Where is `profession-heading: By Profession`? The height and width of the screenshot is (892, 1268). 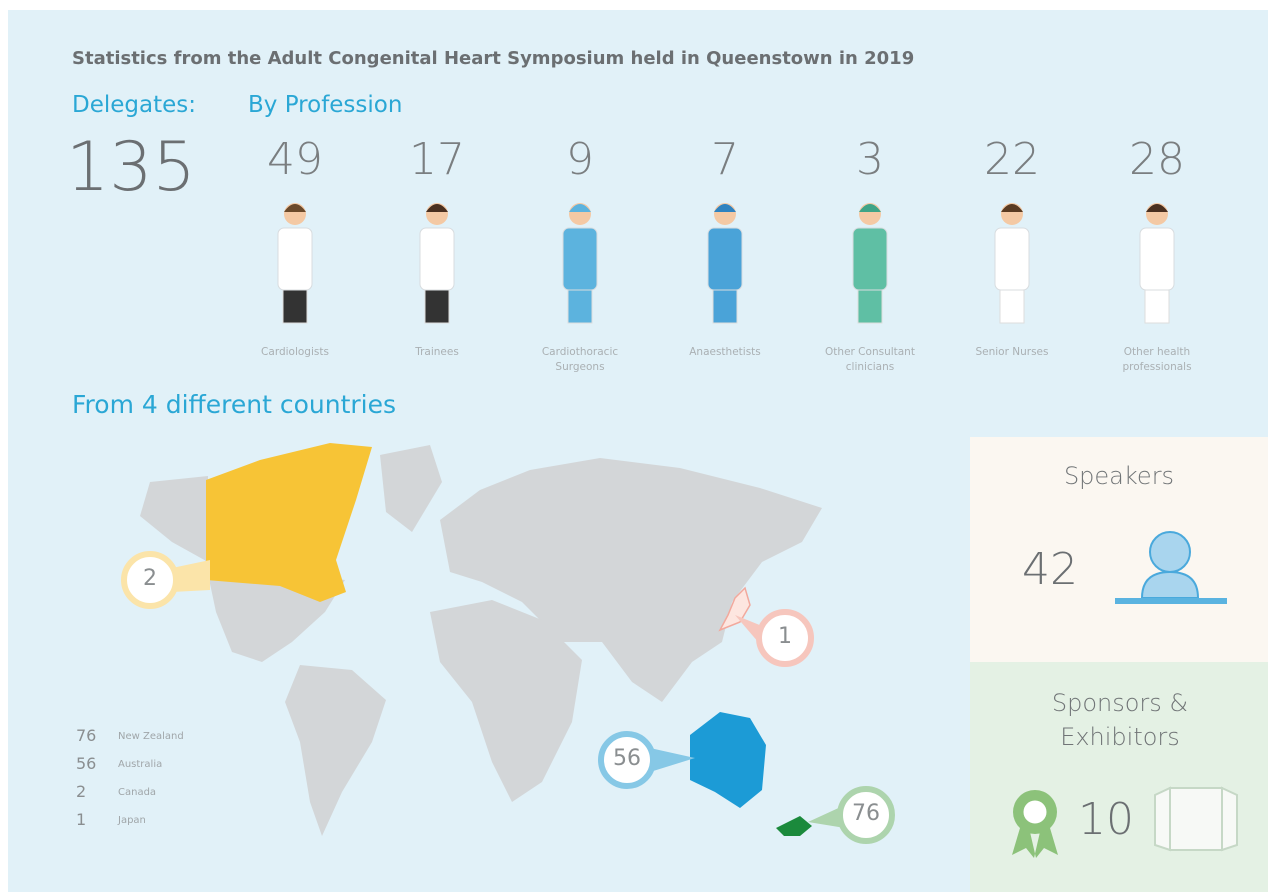 profession-heading: By Profession is located at coordinates (325, 105).